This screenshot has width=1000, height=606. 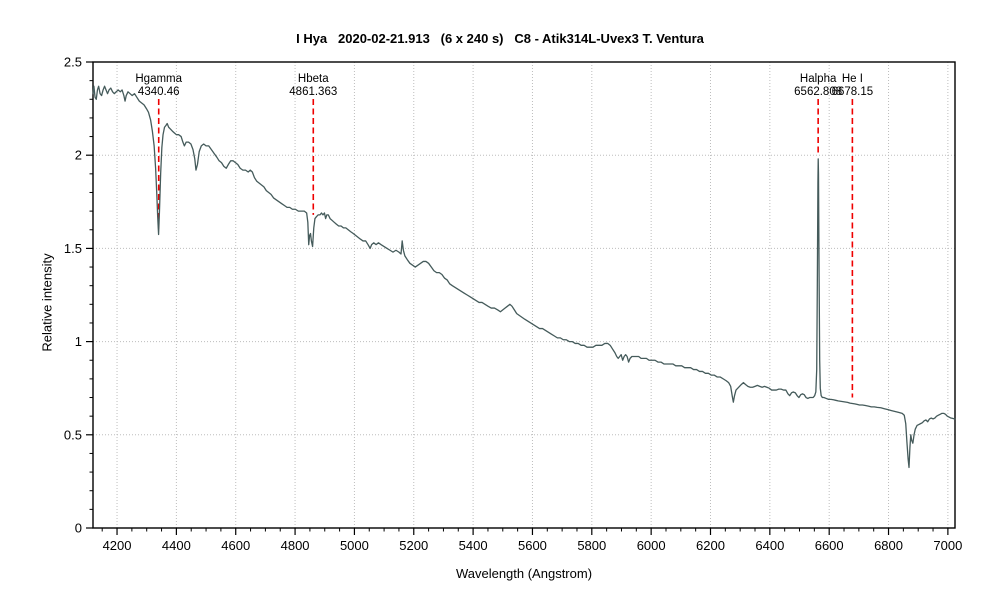 I want to click on spectral-line-wavelength-hgamma: 4340.46, so click(x=159, y=92).